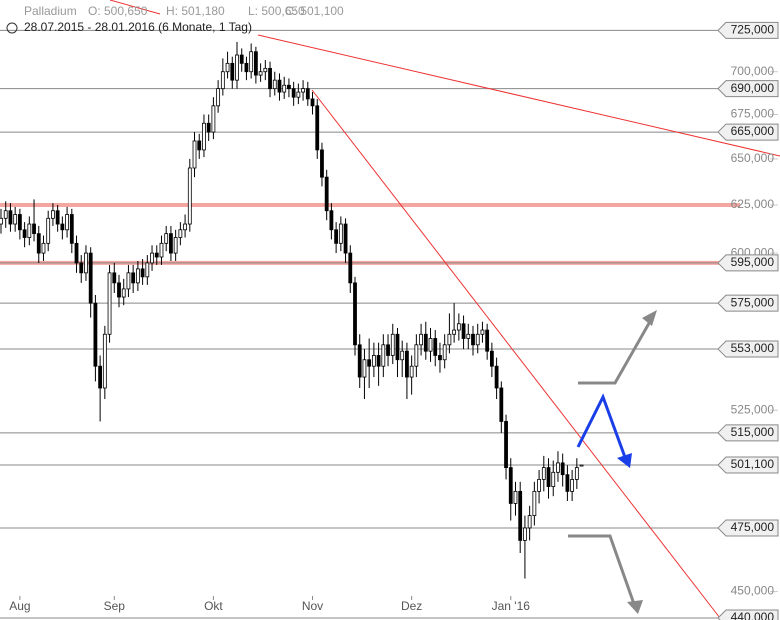 Image resolution: width=780 pixels, height=620 pixels. What do you see at coordinates (511, 606) in the screenshot?
I see `x-tick-label: Jan '16` at bounding box center [511, 606].